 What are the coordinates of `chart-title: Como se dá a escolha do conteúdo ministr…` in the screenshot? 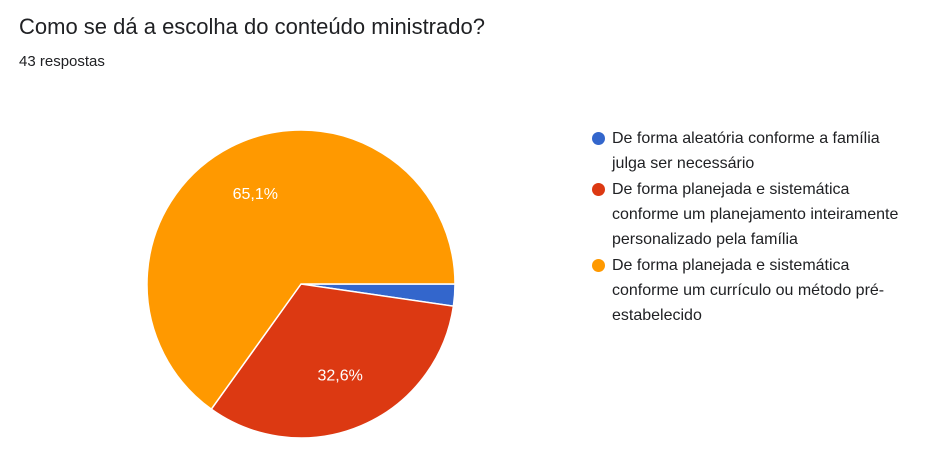 It's located at (252, 26).